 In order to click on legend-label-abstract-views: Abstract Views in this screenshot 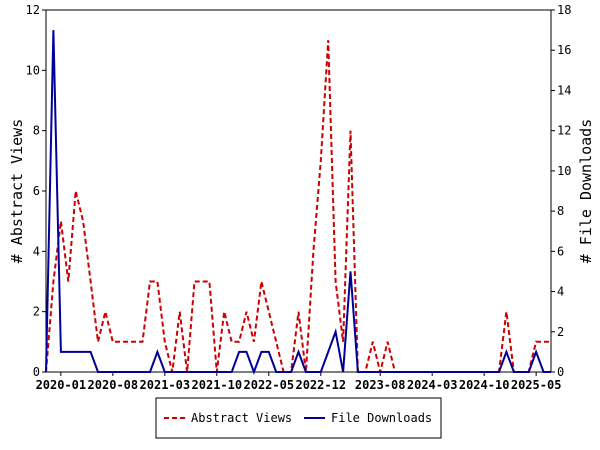, I will do `click(241, 418)`.